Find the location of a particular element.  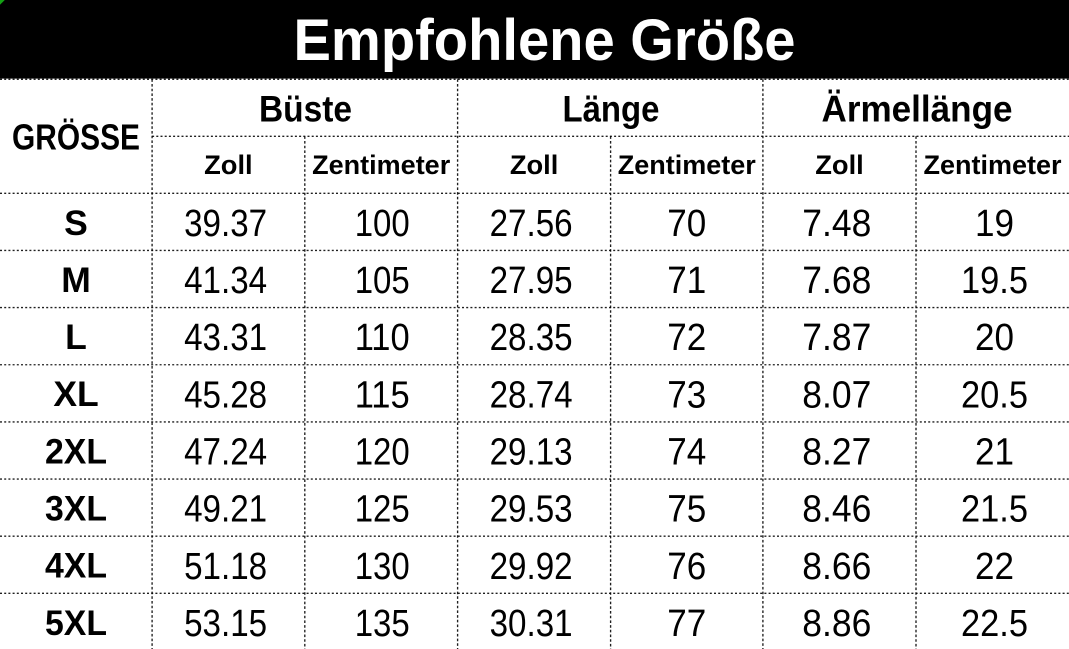

svg-text: 51.18 is located at coordinates (225, 567).